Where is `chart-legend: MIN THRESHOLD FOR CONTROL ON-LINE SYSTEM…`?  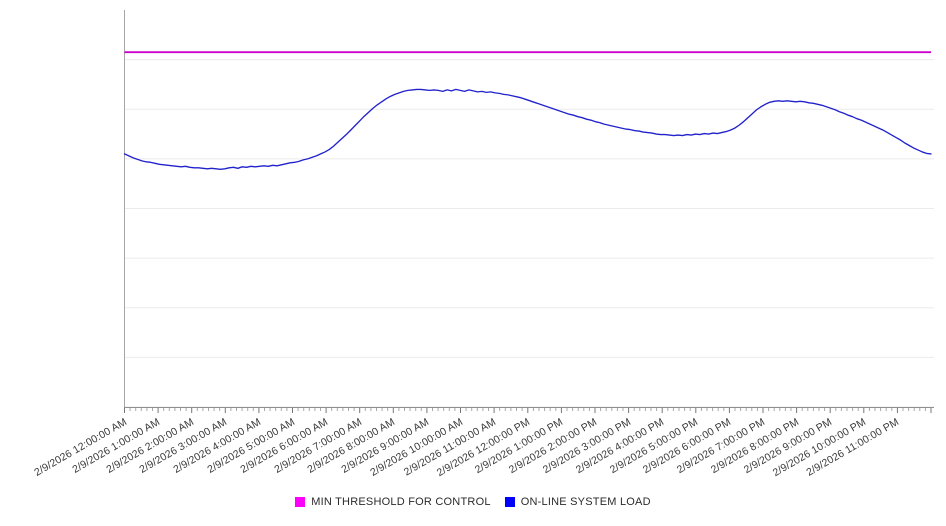
chart-legend: MIN THRESHOLD FOR CONTROL ON-LINE SYSTEM… is located at coordinates (473, 502).